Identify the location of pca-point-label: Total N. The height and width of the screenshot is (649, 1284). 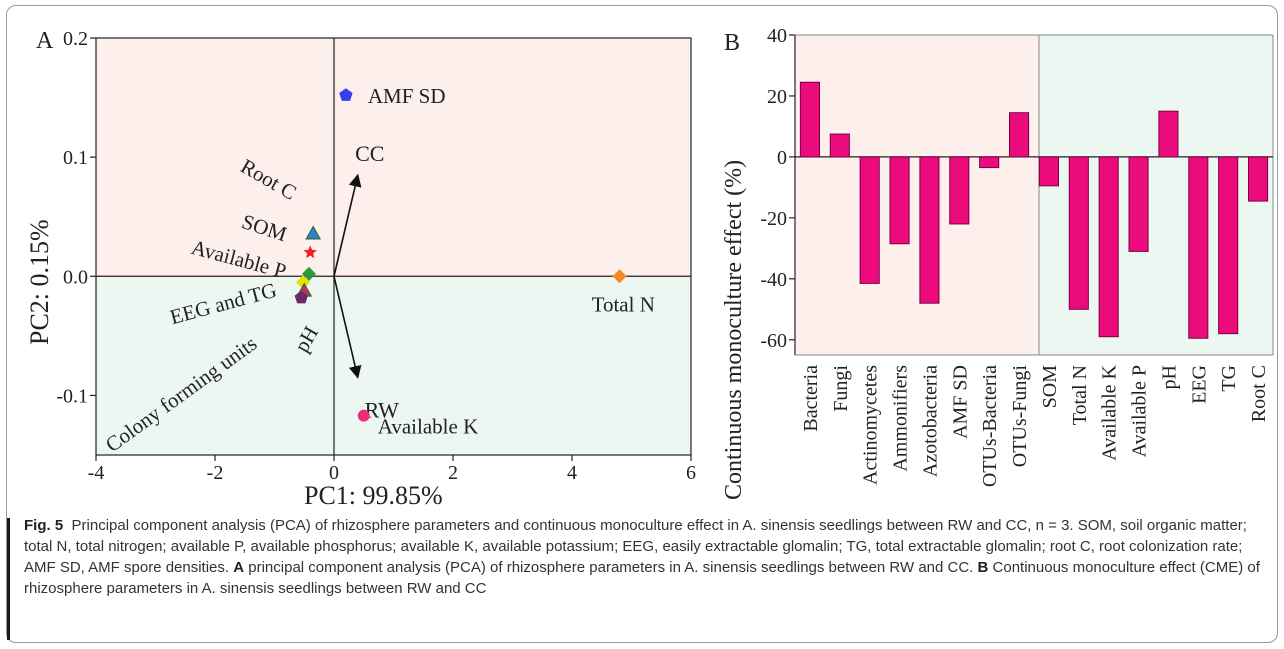
(623, 304).